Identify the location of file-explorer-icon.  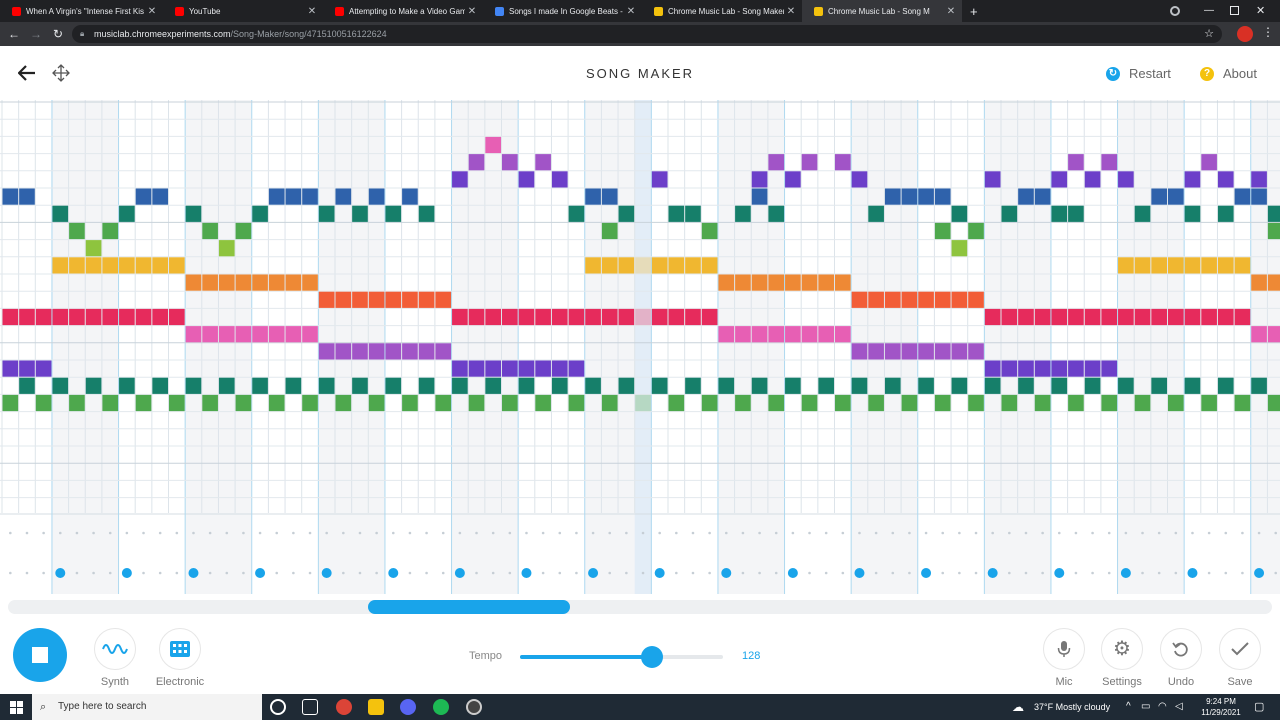
(376, 707).